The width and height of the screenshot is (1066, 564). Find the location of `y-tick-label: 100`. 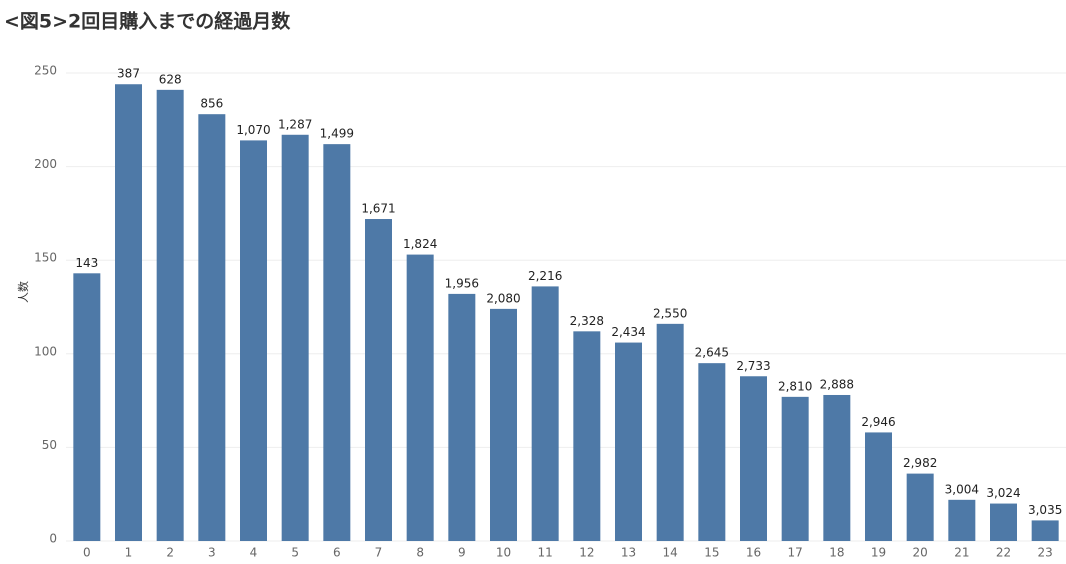

y-tick-label: 100 is located at coordinates (45, 351).